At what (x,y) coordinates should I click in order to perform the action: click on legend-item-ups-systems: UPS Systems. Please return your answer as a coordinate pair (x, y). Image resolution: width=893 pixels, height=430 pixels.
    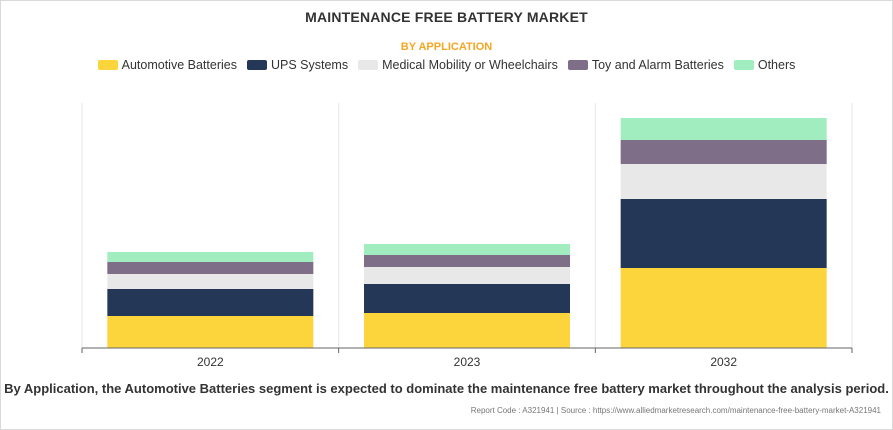
    Looking at the image, I should click on (297, 65).